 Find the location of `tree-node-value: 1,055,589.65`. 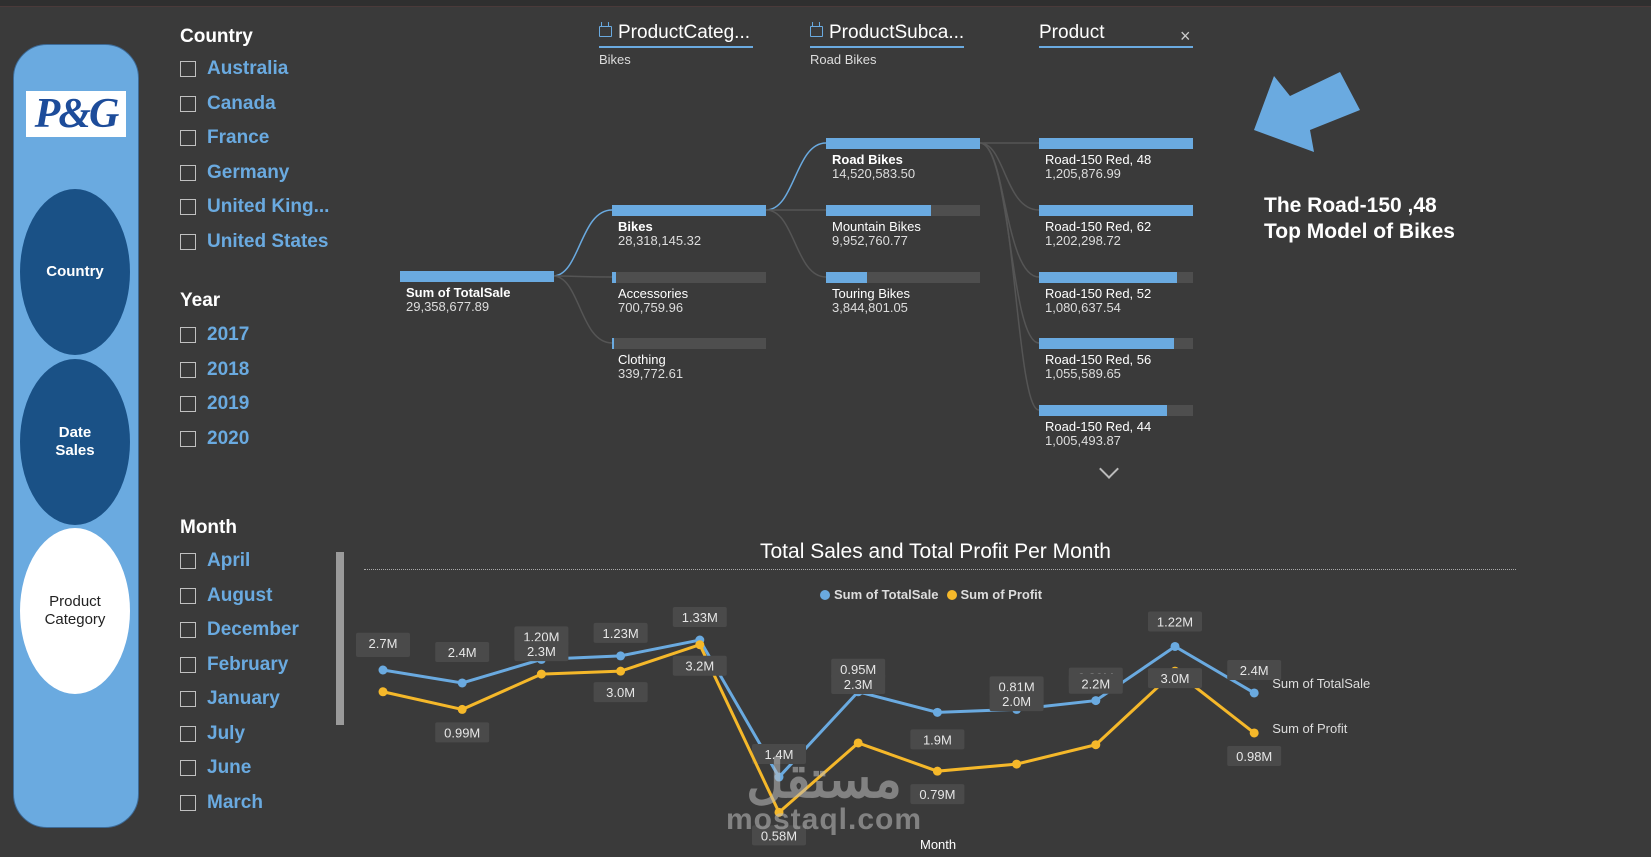

tree-node-value: 1,055,589.65 is located at coordinates (1083, 373).